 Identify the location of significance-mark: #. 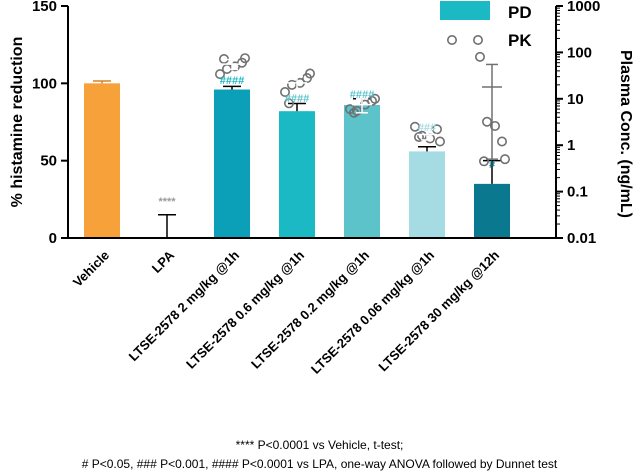
(492, 165).